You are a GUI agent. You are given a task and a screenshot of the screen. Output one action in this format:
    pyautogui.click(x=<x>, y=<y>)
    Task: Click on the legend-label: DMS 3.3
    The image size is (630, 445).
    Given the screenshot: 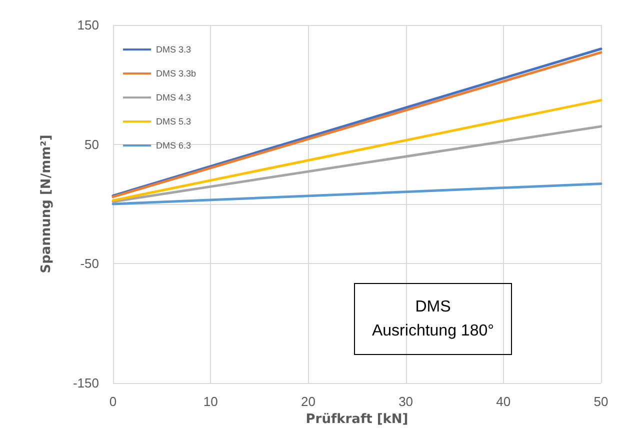 What is the action you would take?
    pyautogui.click(x=174, y=49)
    